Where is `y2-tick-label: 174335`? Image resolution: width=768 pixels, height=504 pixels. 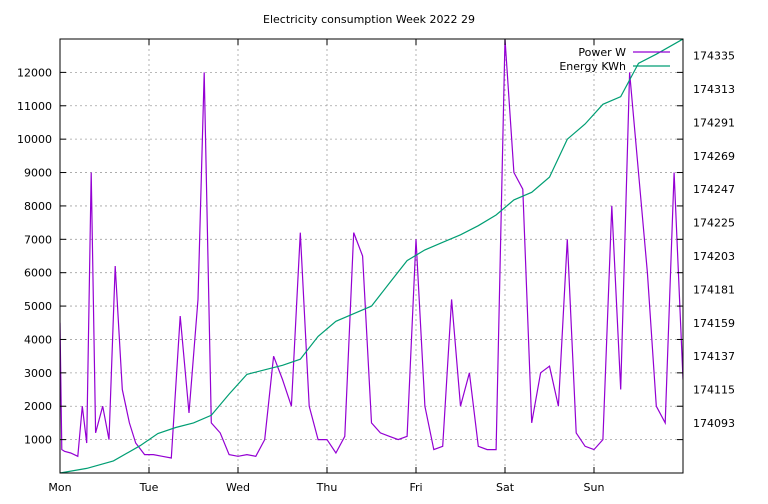
y2-tick-label: 174335 is located at coordinates (714, 56).